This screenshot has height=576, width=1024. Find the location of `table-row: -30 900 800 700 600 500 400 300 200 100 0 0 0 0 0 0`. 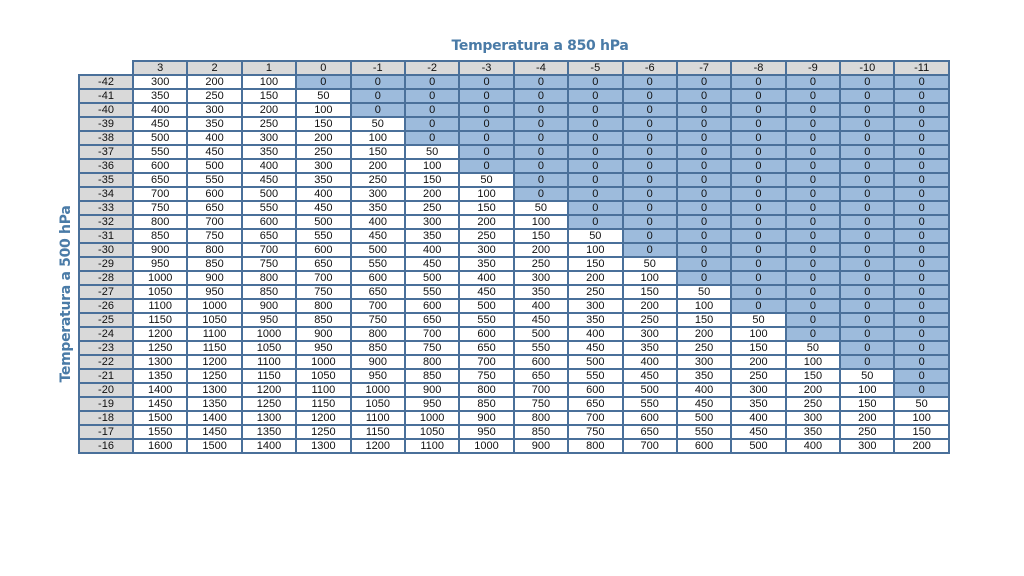

table-row: -30 900 800 700 600 500 400 300 200 100 0 0 0 0 0 0 is located at coordinates (514, 250).